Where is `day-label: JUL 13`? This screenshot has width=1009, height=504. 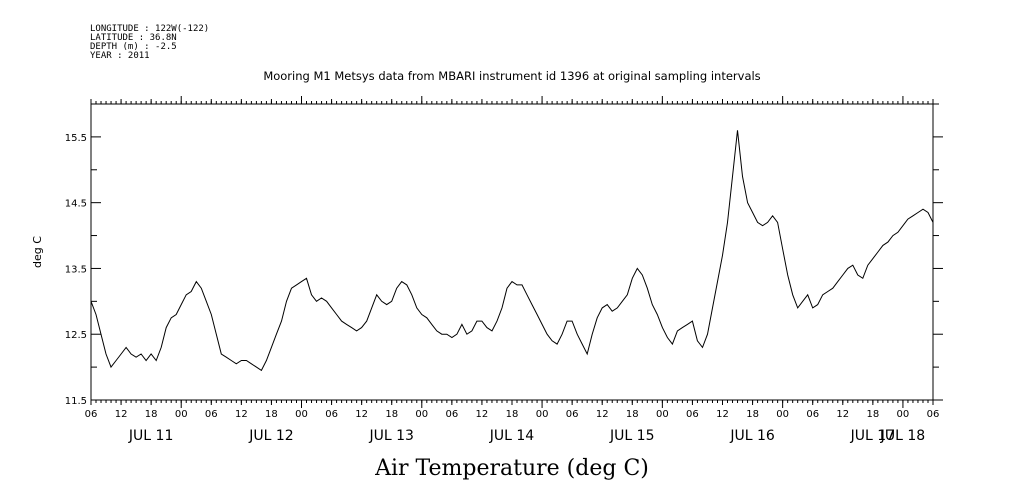
day-label: JUL 13 is located at coordinates (390, 436).